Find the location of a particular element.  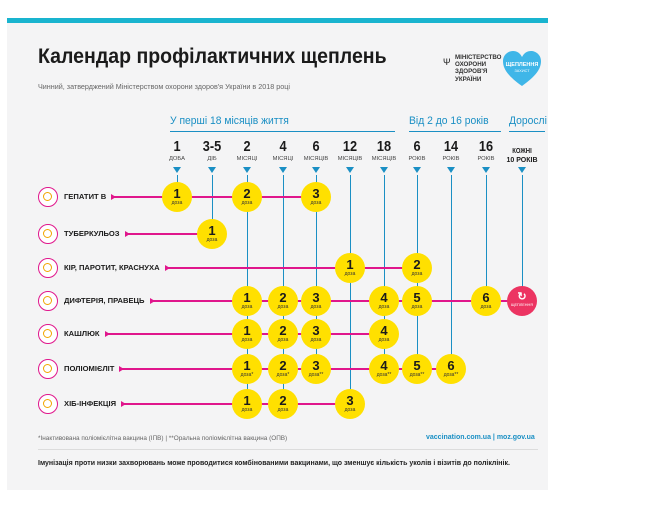

trident-icon: Ψ is located at coordinates (447, 62).